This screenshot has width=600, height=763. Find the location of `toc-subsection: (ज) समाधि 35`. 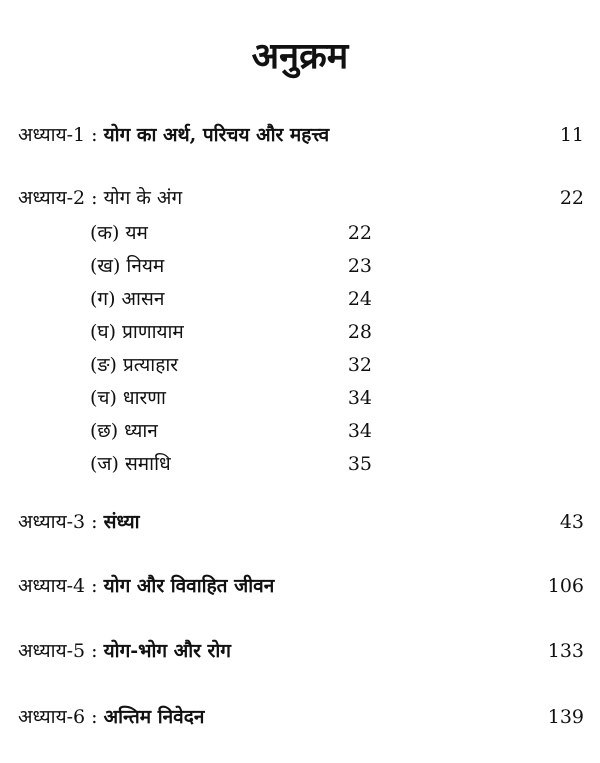

toc-subsection: (ज) समाधि 35 is located at coordinates (231, 464).